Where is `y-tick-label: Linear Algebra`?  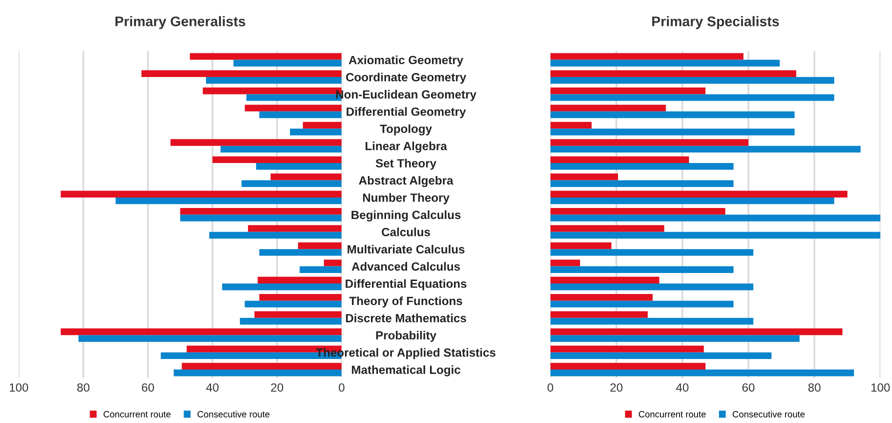
y-tick-label: Linear Algebra is located at coordinates (407, 147).